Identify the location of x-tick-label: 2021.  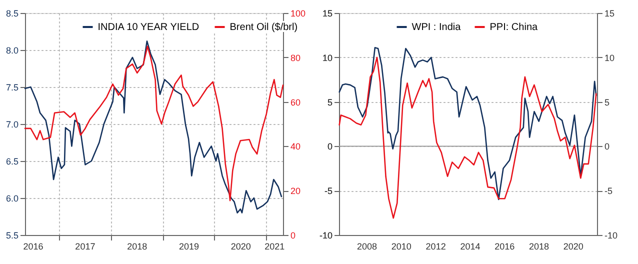
(274, 247).